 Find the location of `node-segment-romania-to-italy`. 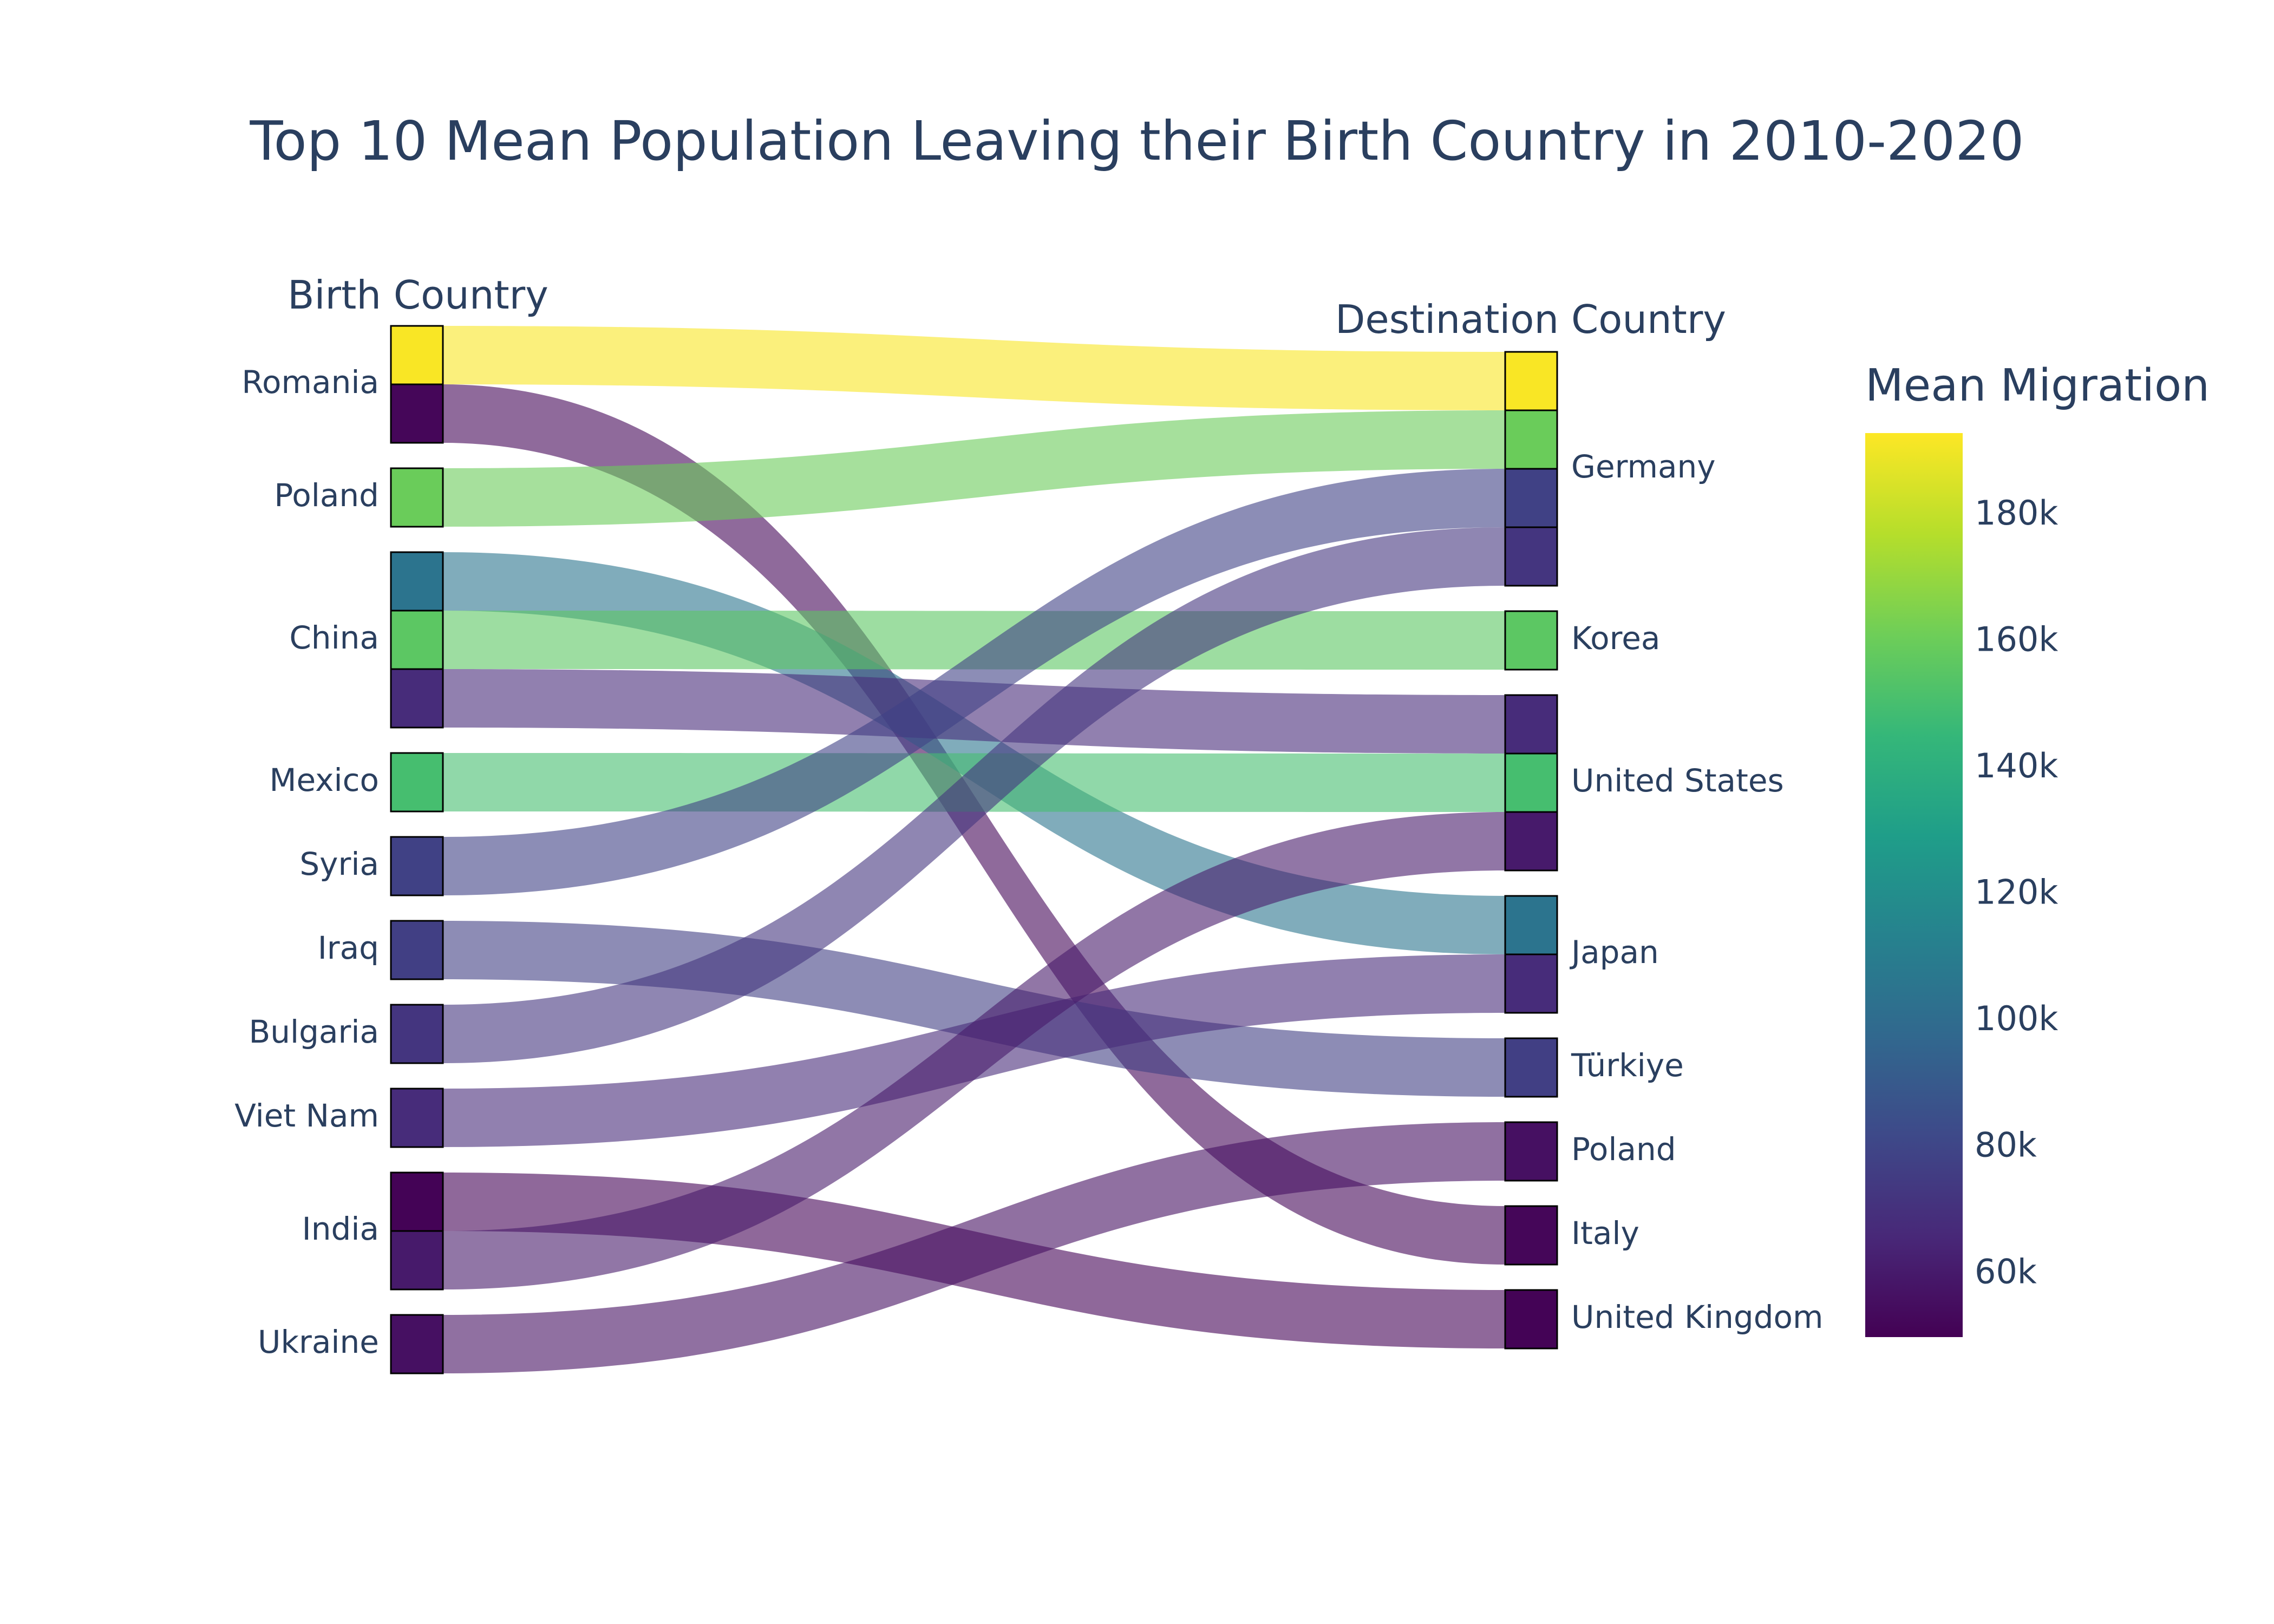

node-segment-romania-to-italy is located at coordinates (417, 414).